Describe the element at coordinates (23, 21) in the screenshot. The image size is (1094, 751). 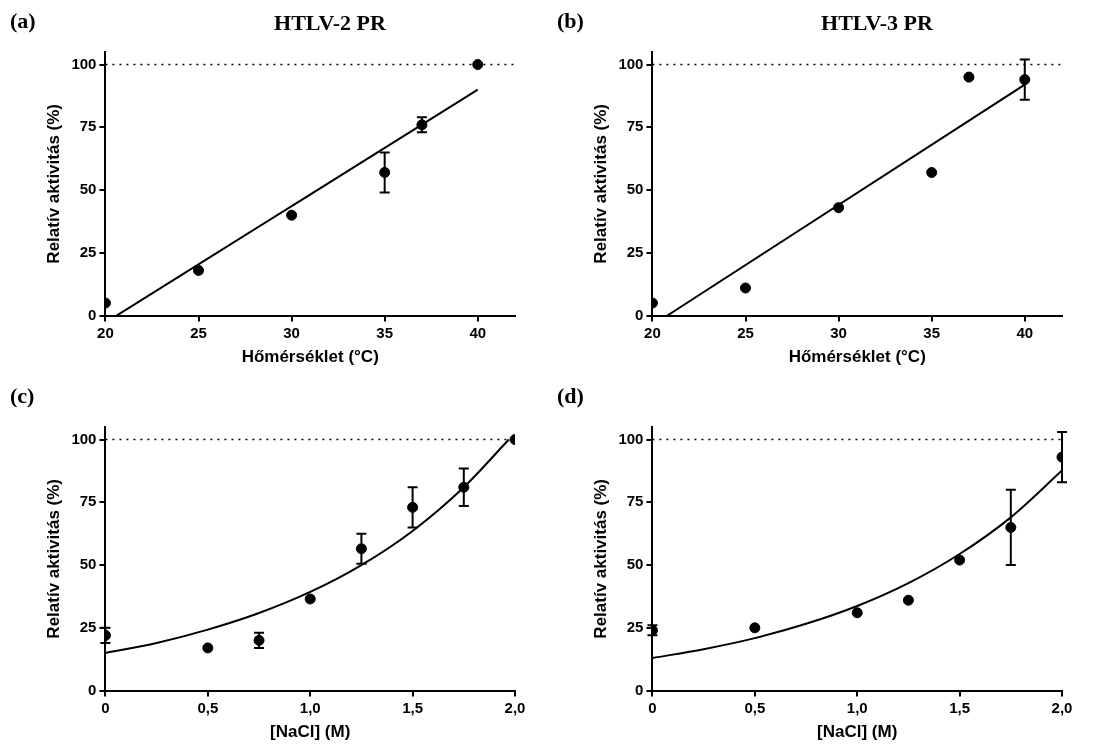
I see `text: (a)` at that location.